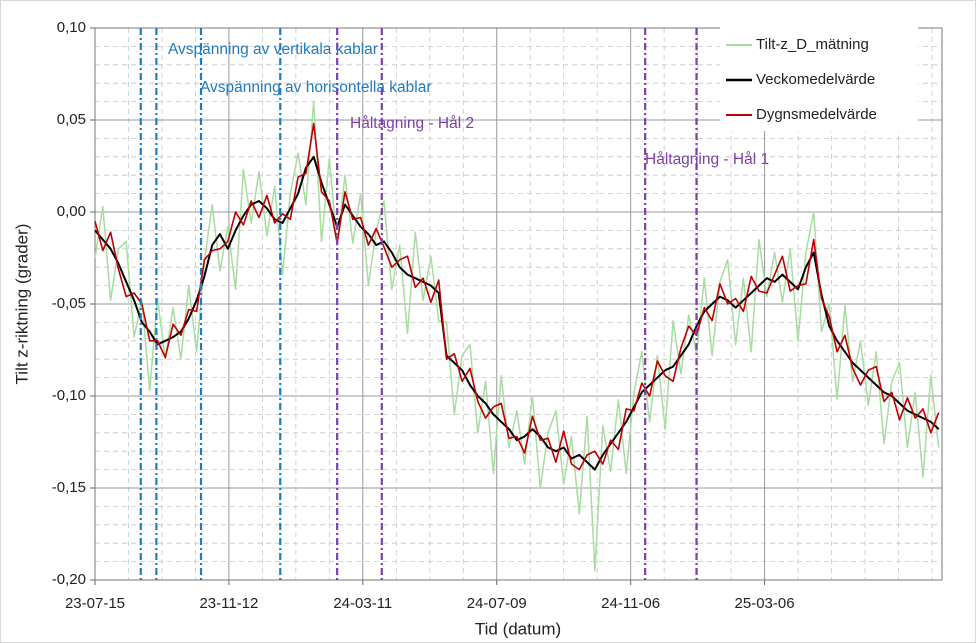  I want to click on x-tick-label: 24-03-11, so click(362, 603).